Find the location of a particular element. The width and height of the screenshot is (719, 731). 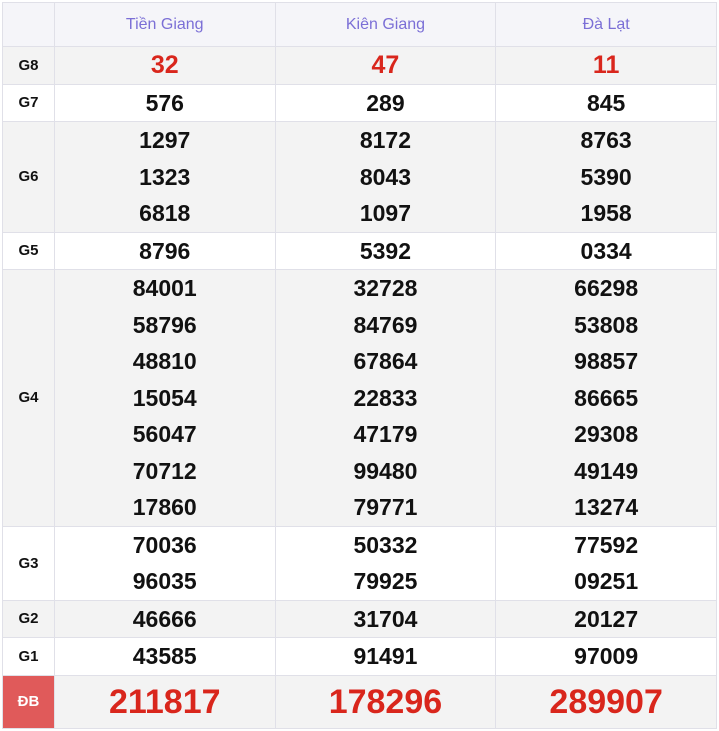

prize-label: G7 is located at coordinates (28, 102).